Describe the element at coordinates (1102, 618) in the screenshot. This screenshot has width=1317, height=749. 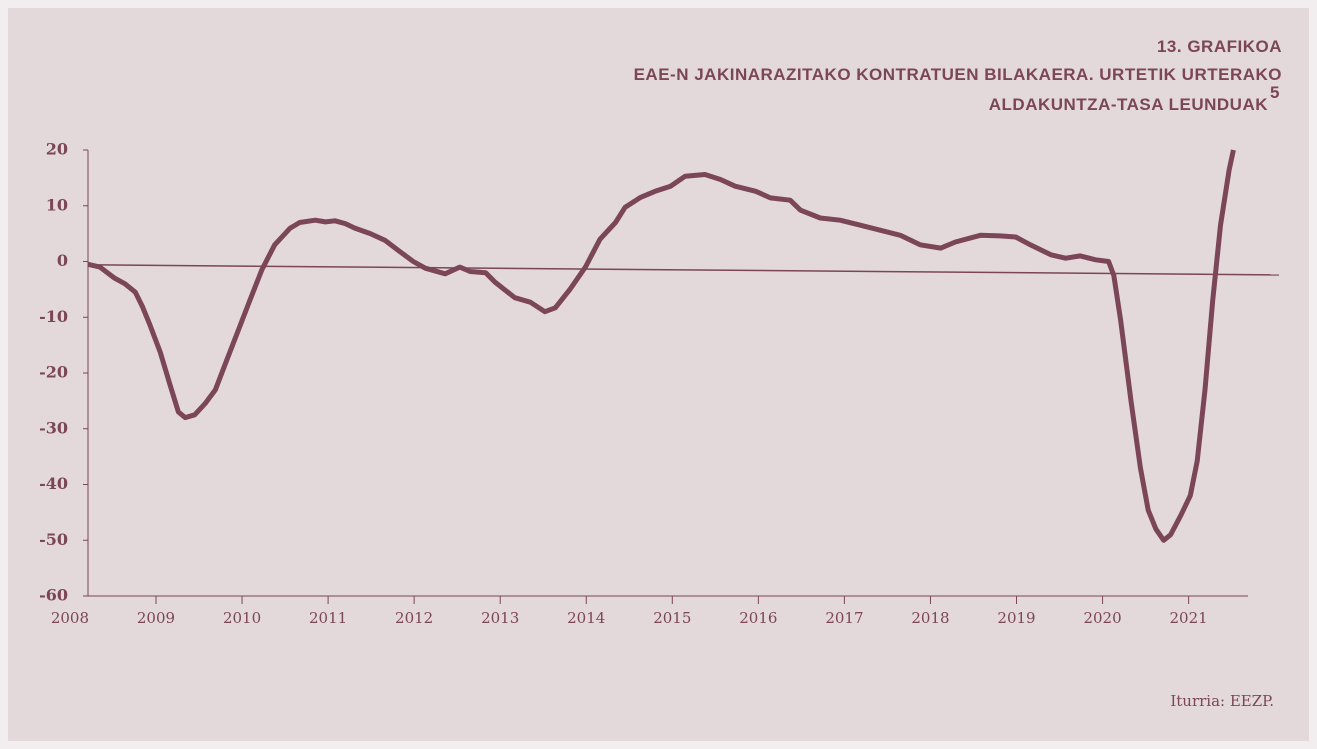
I see `x-tick-label: 2020` at that location.